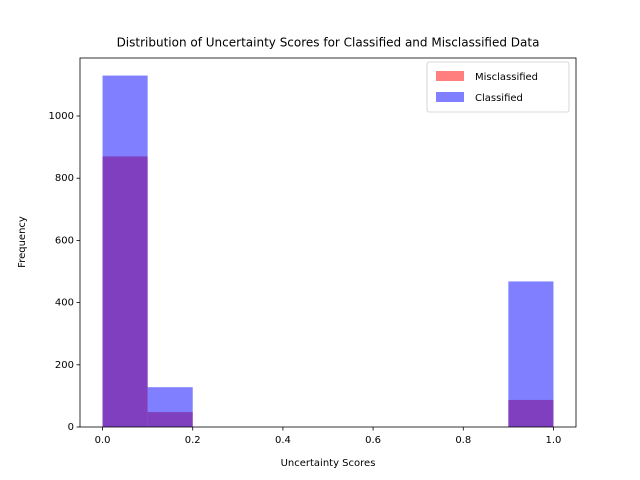  Describe the element at coordinates (22, 242) in the screenshot. I see `y-axis-label: Frequency` at that location.